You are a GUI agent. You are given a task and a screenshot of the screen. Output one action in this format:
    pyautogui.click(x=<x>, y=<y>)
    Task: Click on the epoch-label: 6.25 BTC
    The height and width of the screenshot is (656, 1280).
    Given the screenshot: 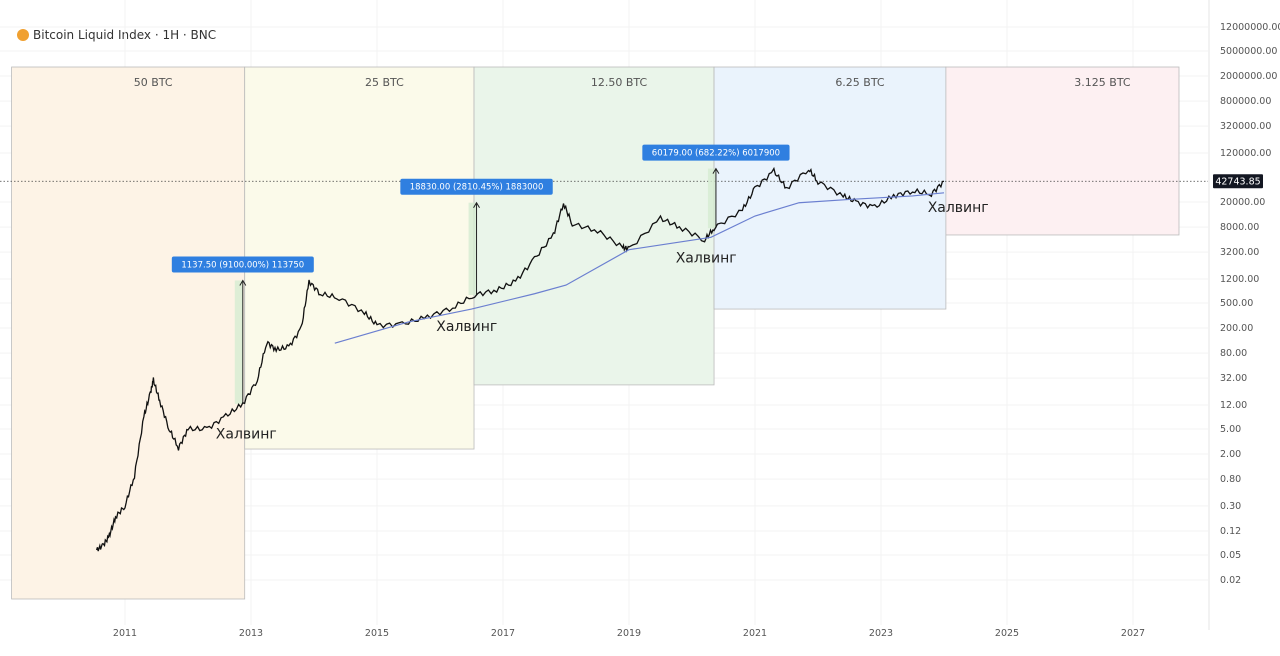 What is the action you would take?
    pyautogui.click(x=860, y=82)
    